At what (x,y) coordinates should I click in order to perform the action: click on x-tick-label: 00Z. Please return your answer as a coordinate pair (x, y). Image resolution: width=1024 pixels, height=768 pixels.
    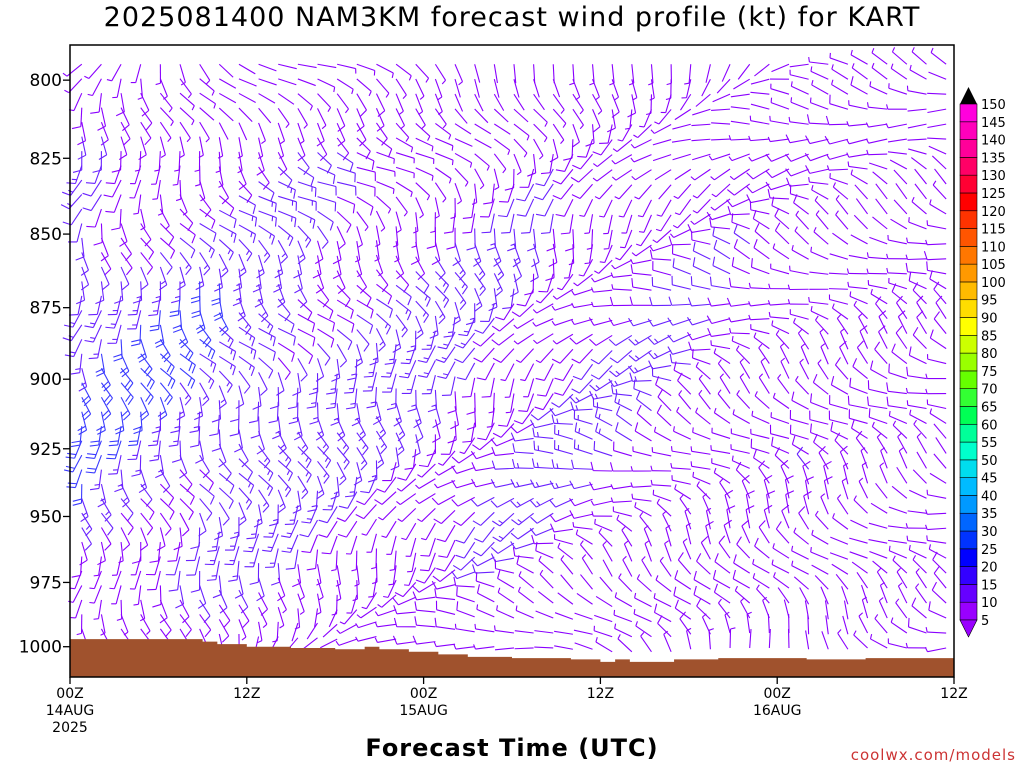
    Looking at the image, I should click on (69, 694).